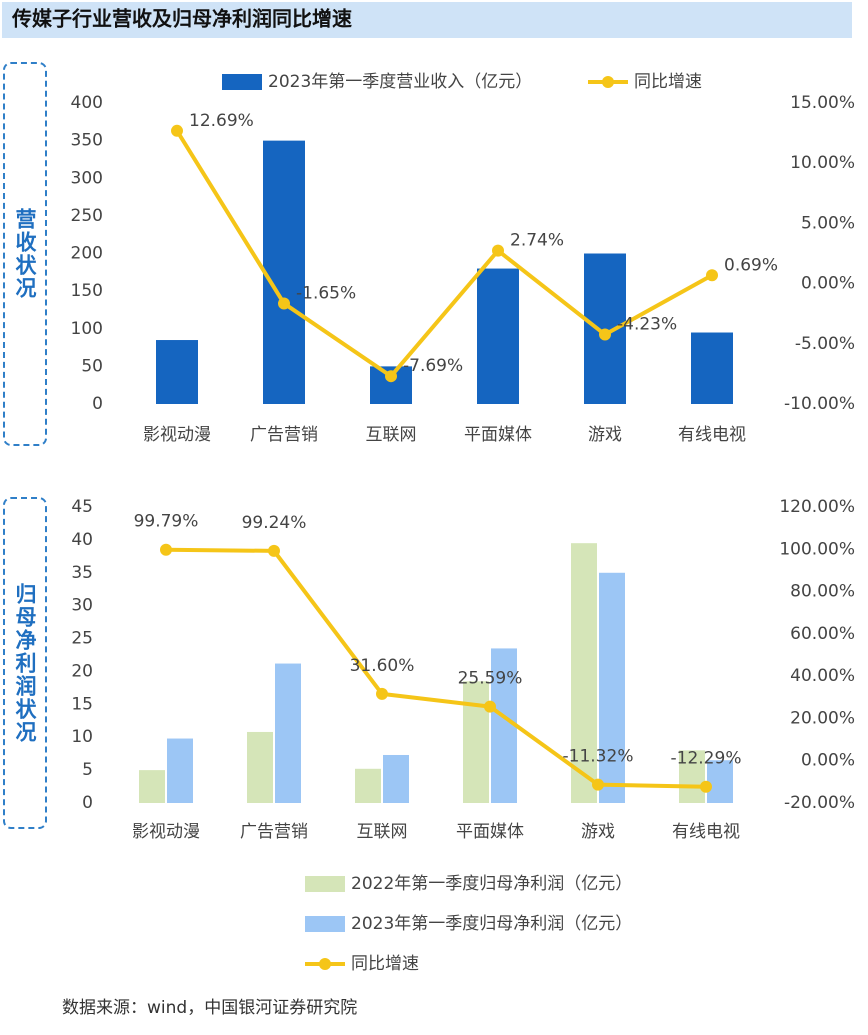 The height and width of the screenshot is (1035, 868). What do you see at coordinates (751, 265) in the screenshot?
I see `data-label: 0.69%` at bounding box center [751, 265].